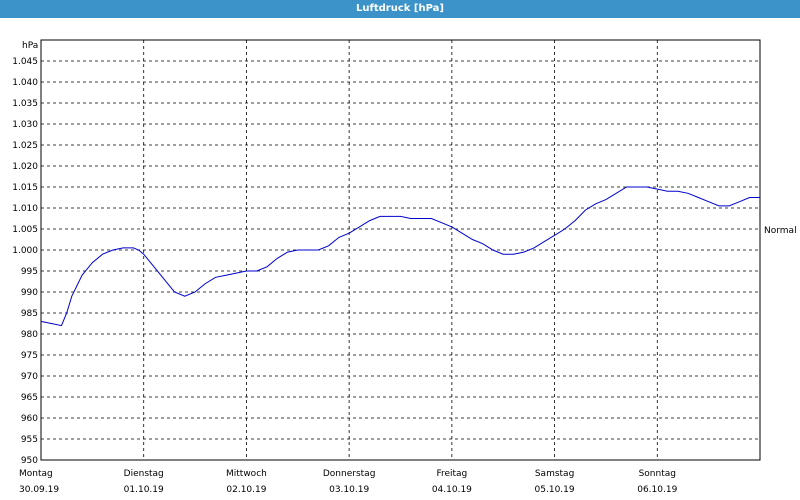 The image size is (800, 500). What do you see at coordinates (29, 293) in the screenshot?
I see `y-tick-label: 990` at bounding box center [29, 293].